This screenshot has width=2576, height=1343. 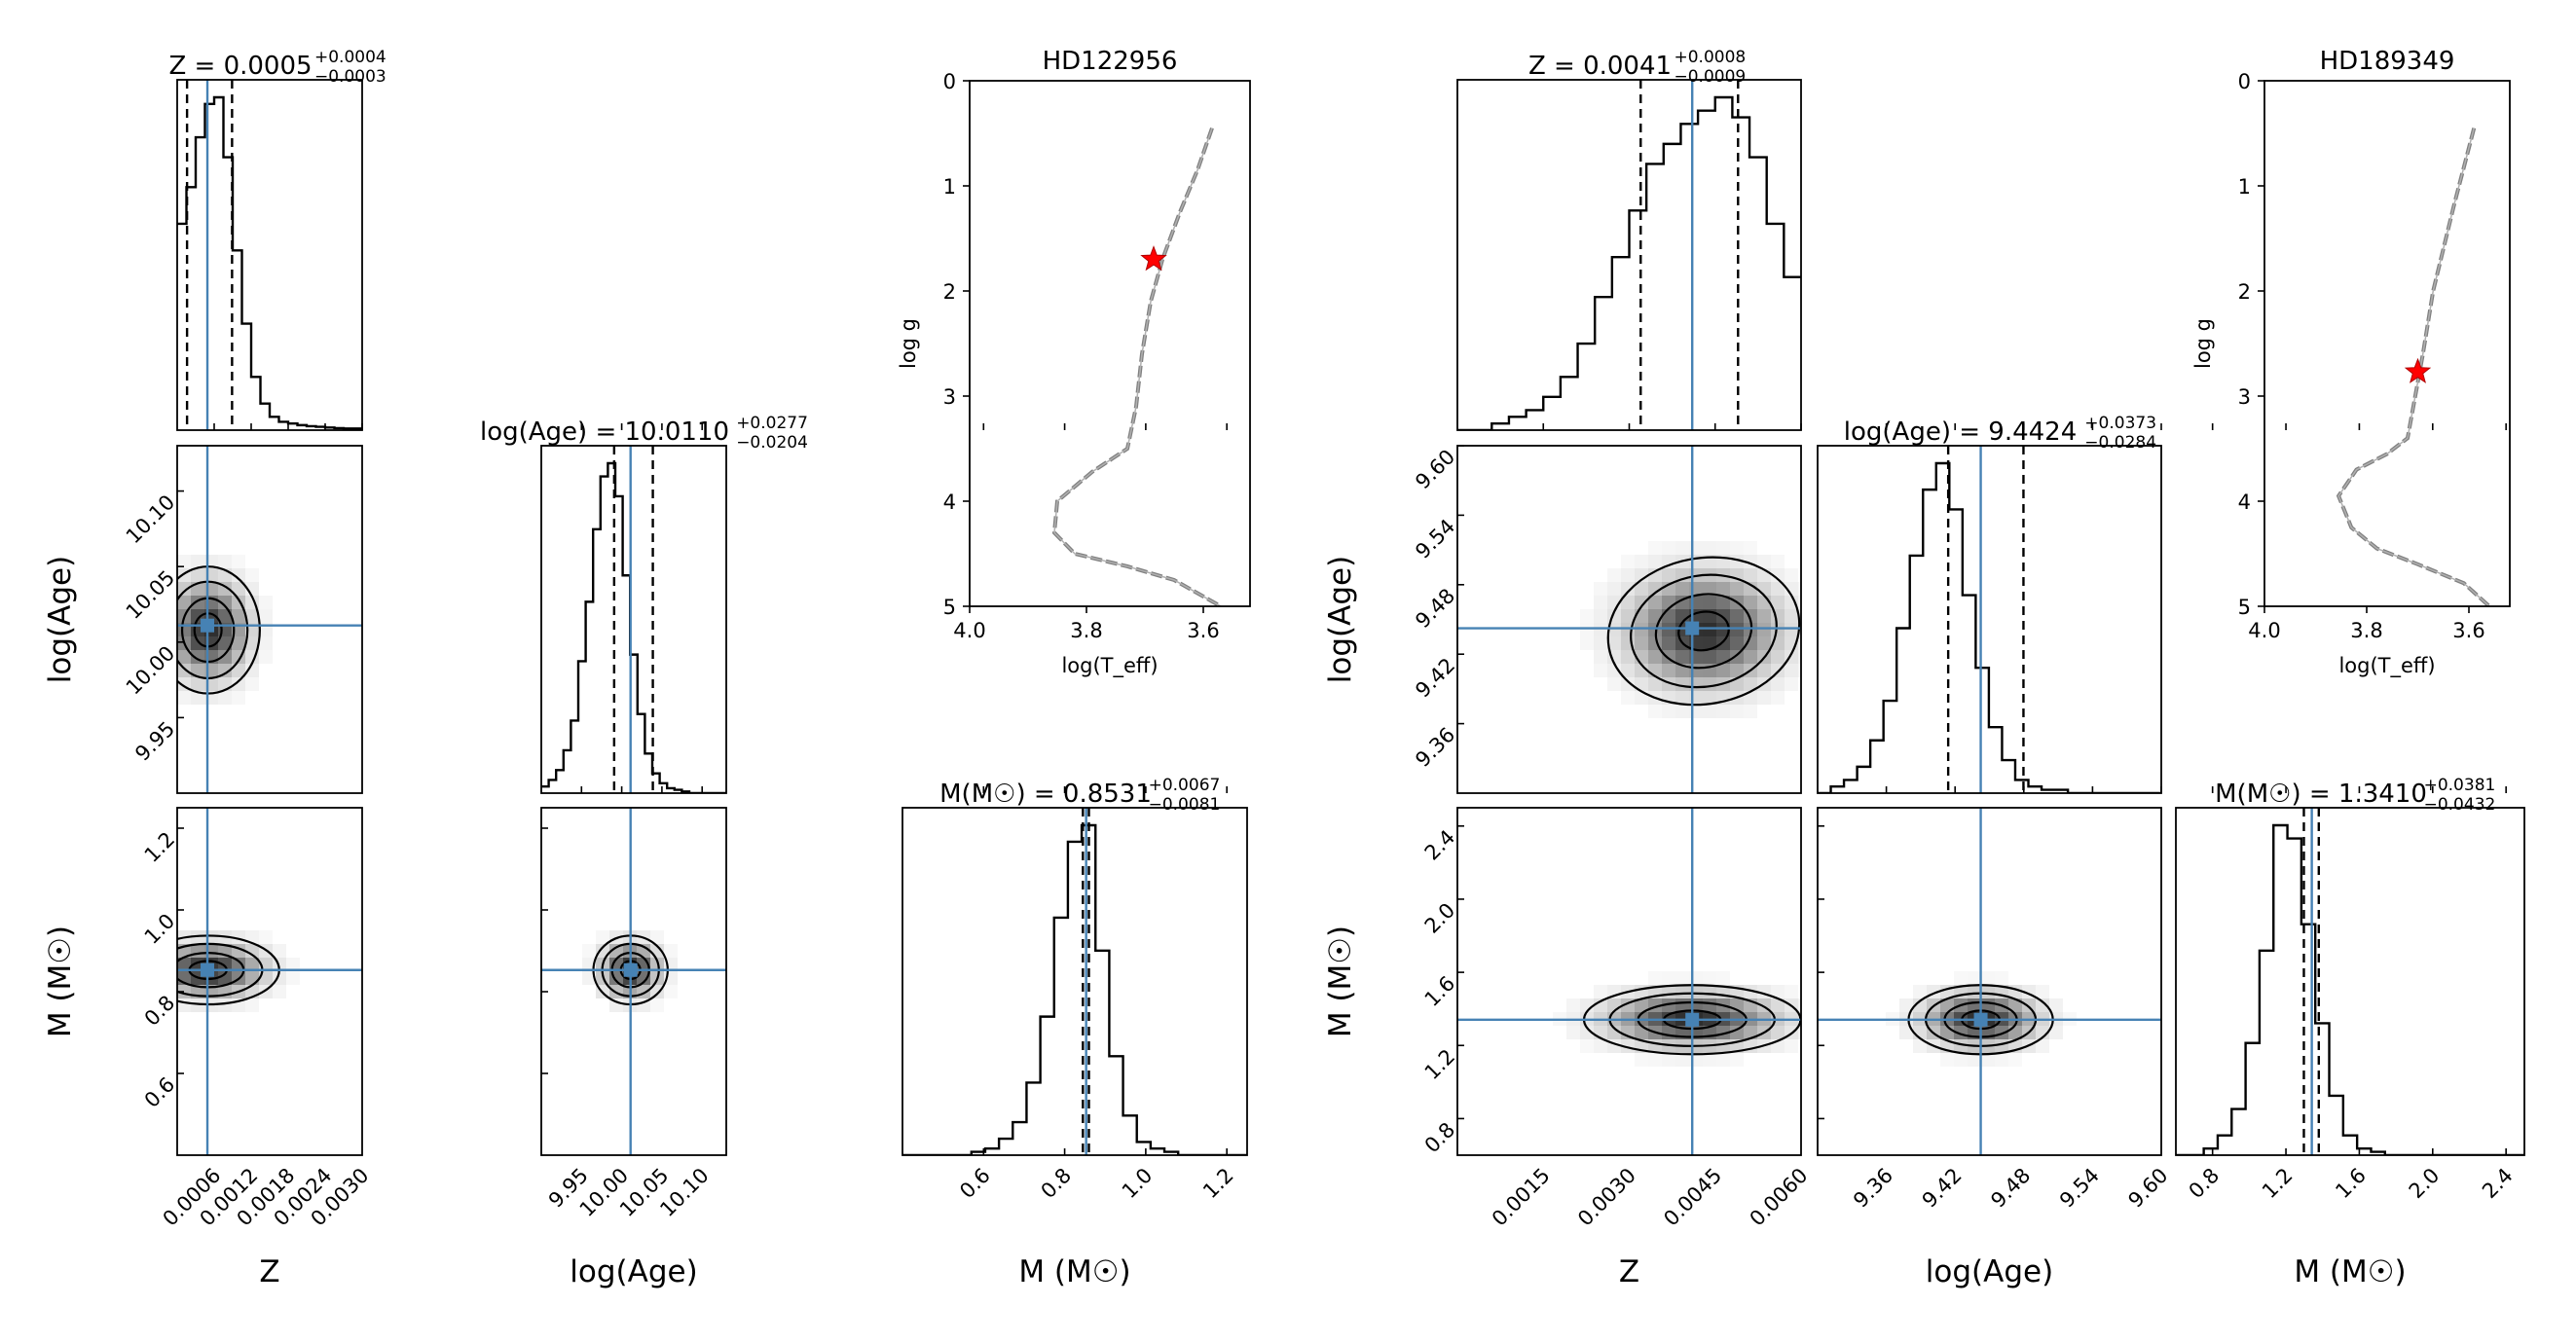 What do you see at coordinates (350, 77) in the screenshot?
I see `title-minus: −0.0003` at bounding box center [350, 77].